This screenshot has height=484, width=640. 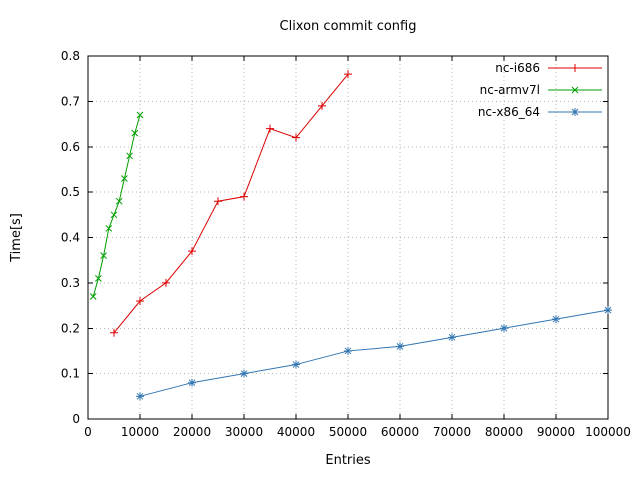 I want to click on x-tick-label: 10000, so click(x=140, y=432).